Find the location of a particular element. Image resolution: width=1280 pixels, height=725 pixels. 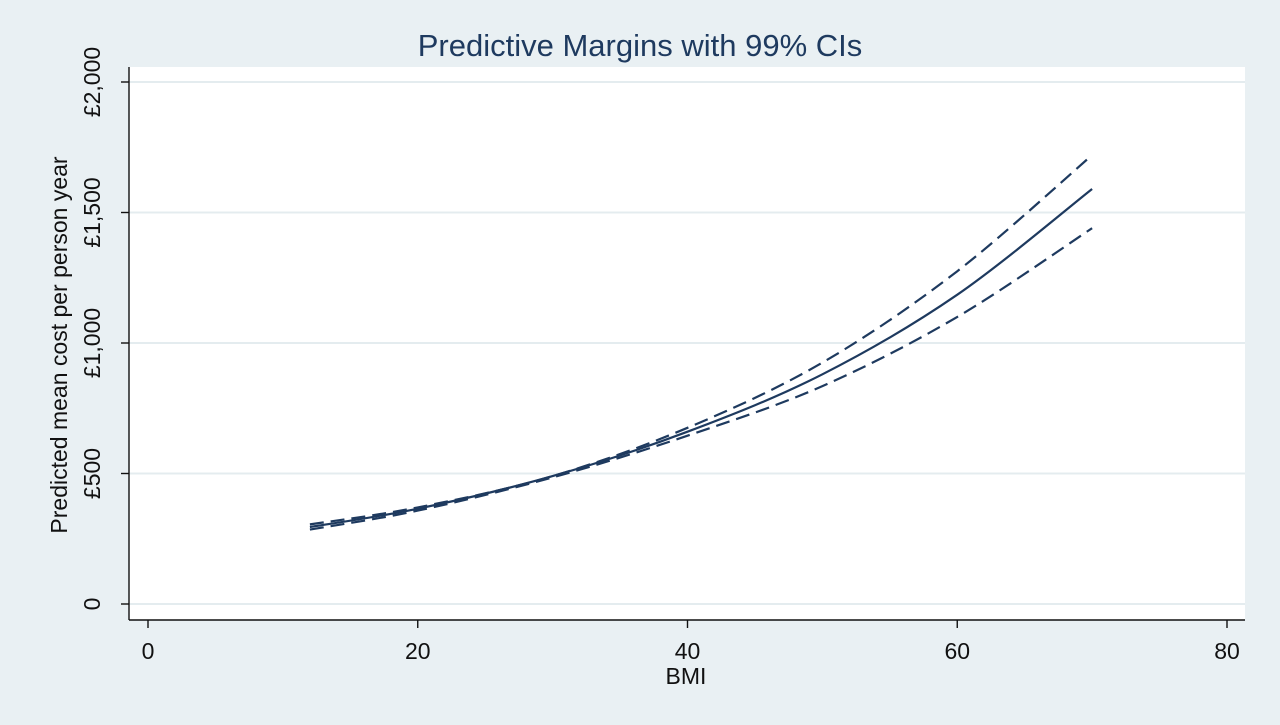

y-tick-label: £500 is located at coordinates (92, 473).